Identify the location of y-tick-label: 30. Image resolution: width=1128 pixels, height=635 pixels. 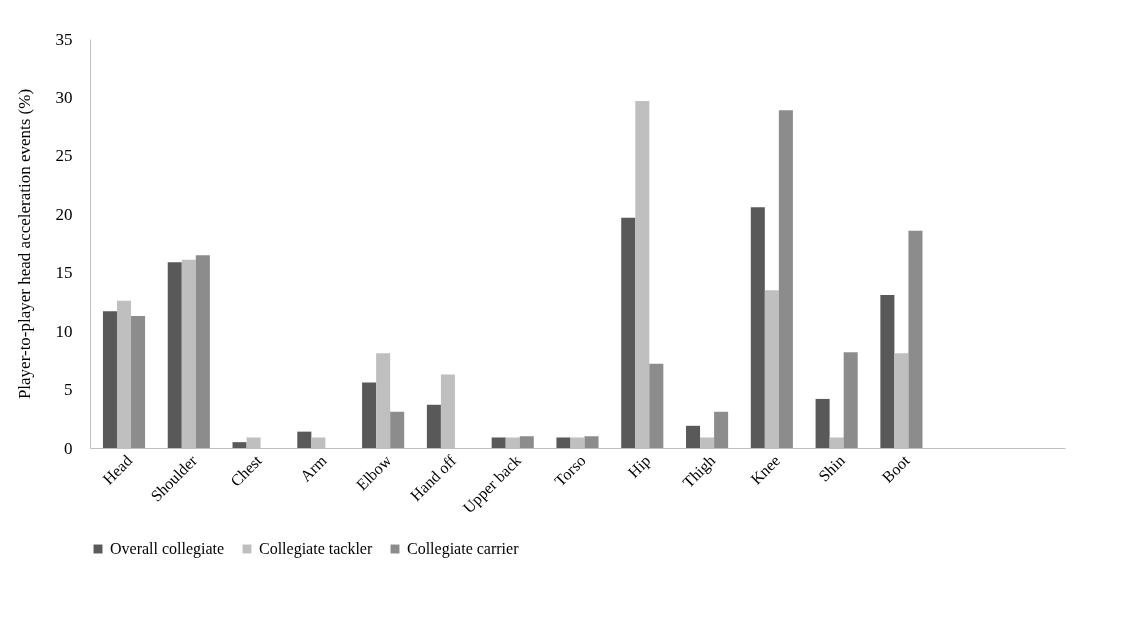
(64, 97).